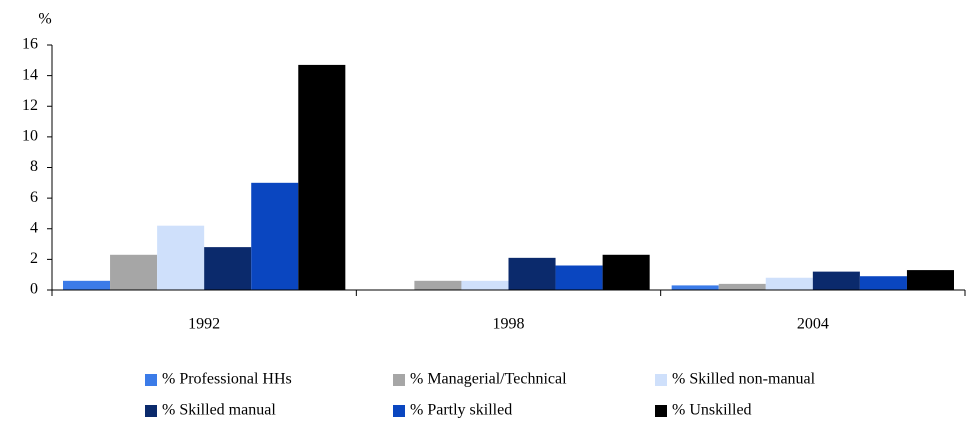 The width and height of the screenshot is (970, 423). Describe the element at coordinates (34, 258) in the screenshot. I see `y-tick-label: 2` at that location.